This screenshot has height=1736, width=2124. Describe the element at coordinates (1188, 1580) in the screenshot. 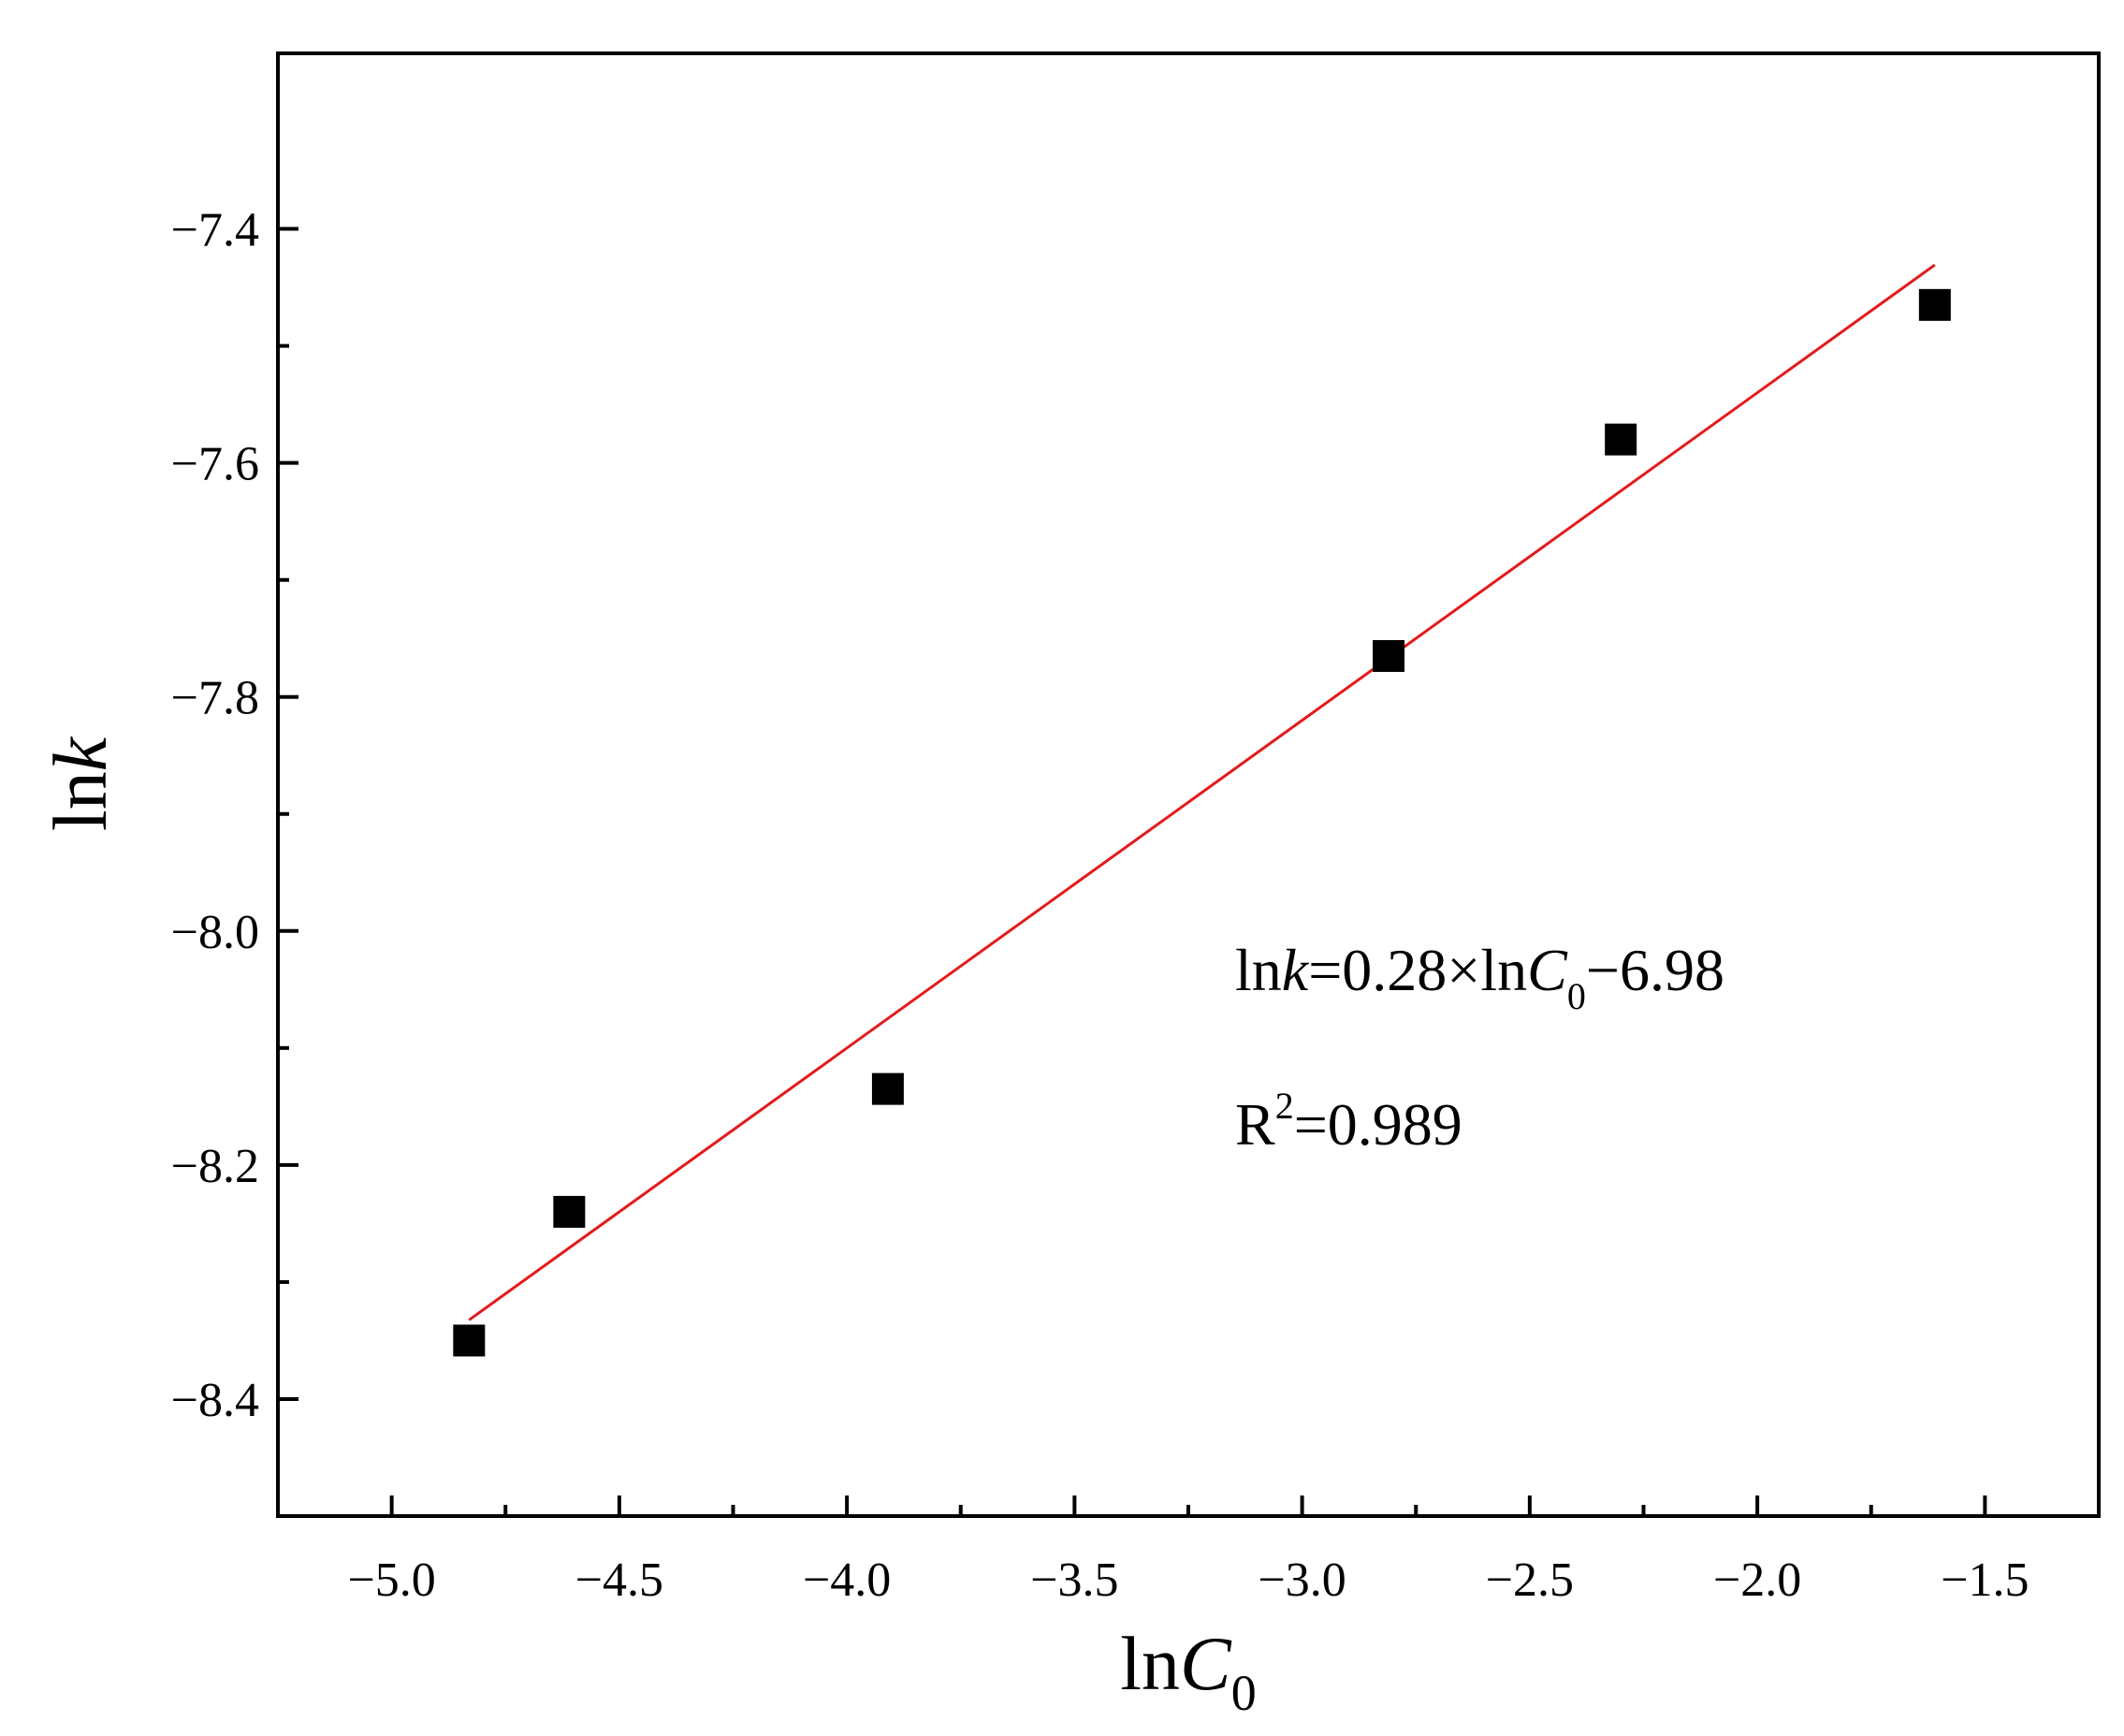

I see `x-axis-tick-labels: −5.0 −4.5 −4.0 −3.5 −3.0 −2.5 −2.0 −1.5` at that location.